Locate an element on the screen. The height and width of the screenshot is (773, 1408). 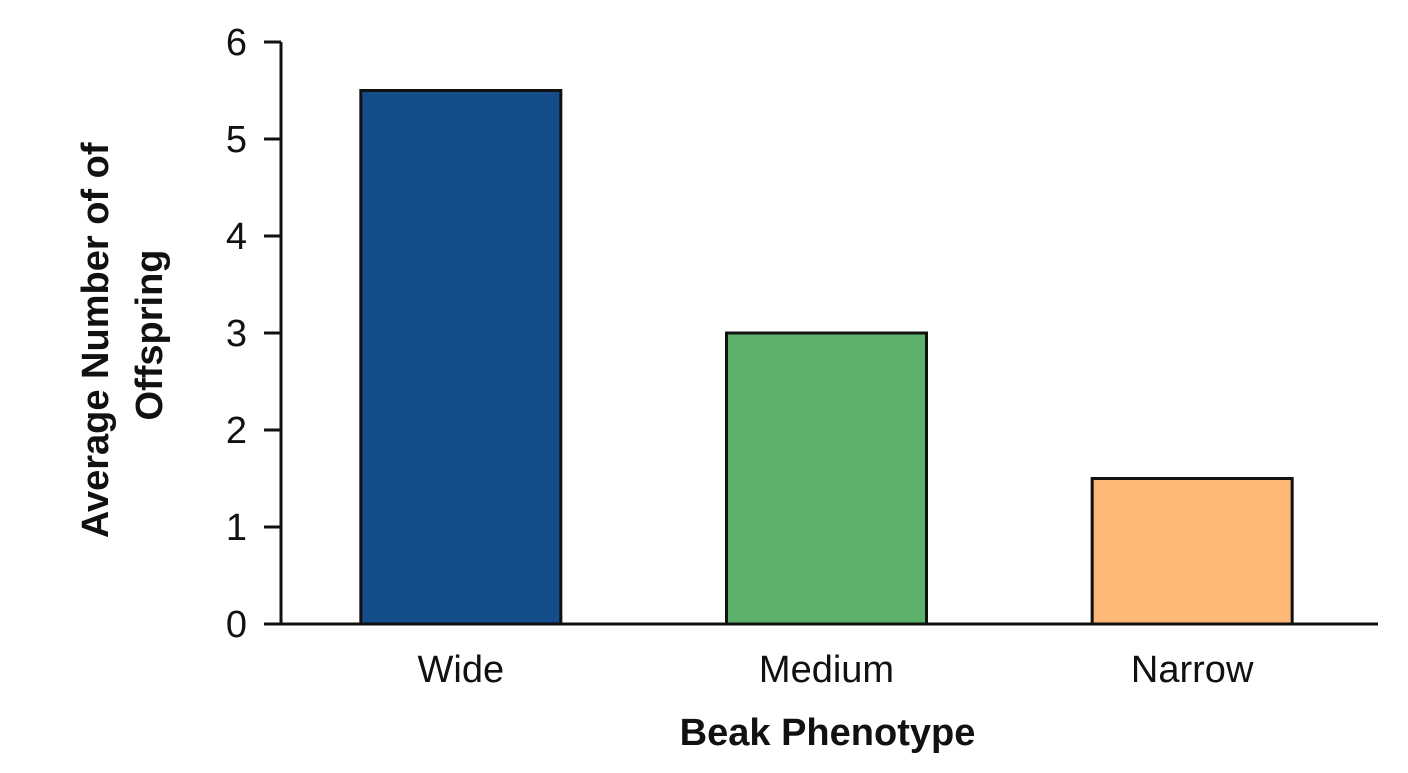
x-category-labels: Wide Medium Narrow is located at coordinates (836, 670).